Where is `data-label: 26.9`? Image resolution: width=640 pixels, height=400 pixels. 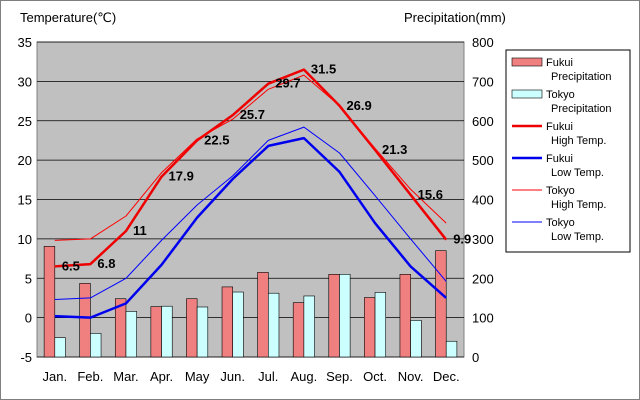 data-label: 26.9 is located at coordinates (358, 105).